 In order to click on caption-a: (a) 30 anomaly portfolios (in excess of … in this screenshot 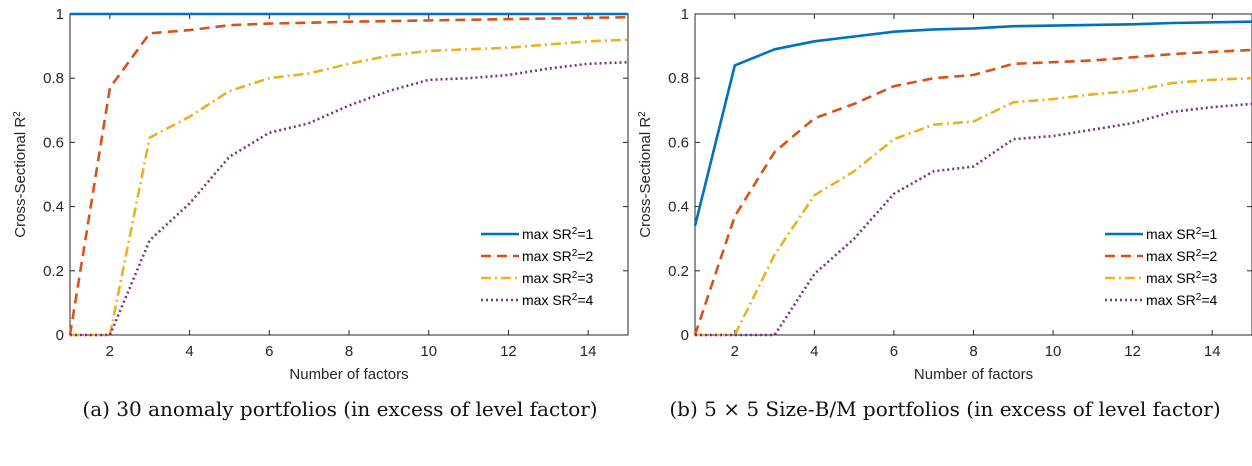, I will do `click(340, 409)`.